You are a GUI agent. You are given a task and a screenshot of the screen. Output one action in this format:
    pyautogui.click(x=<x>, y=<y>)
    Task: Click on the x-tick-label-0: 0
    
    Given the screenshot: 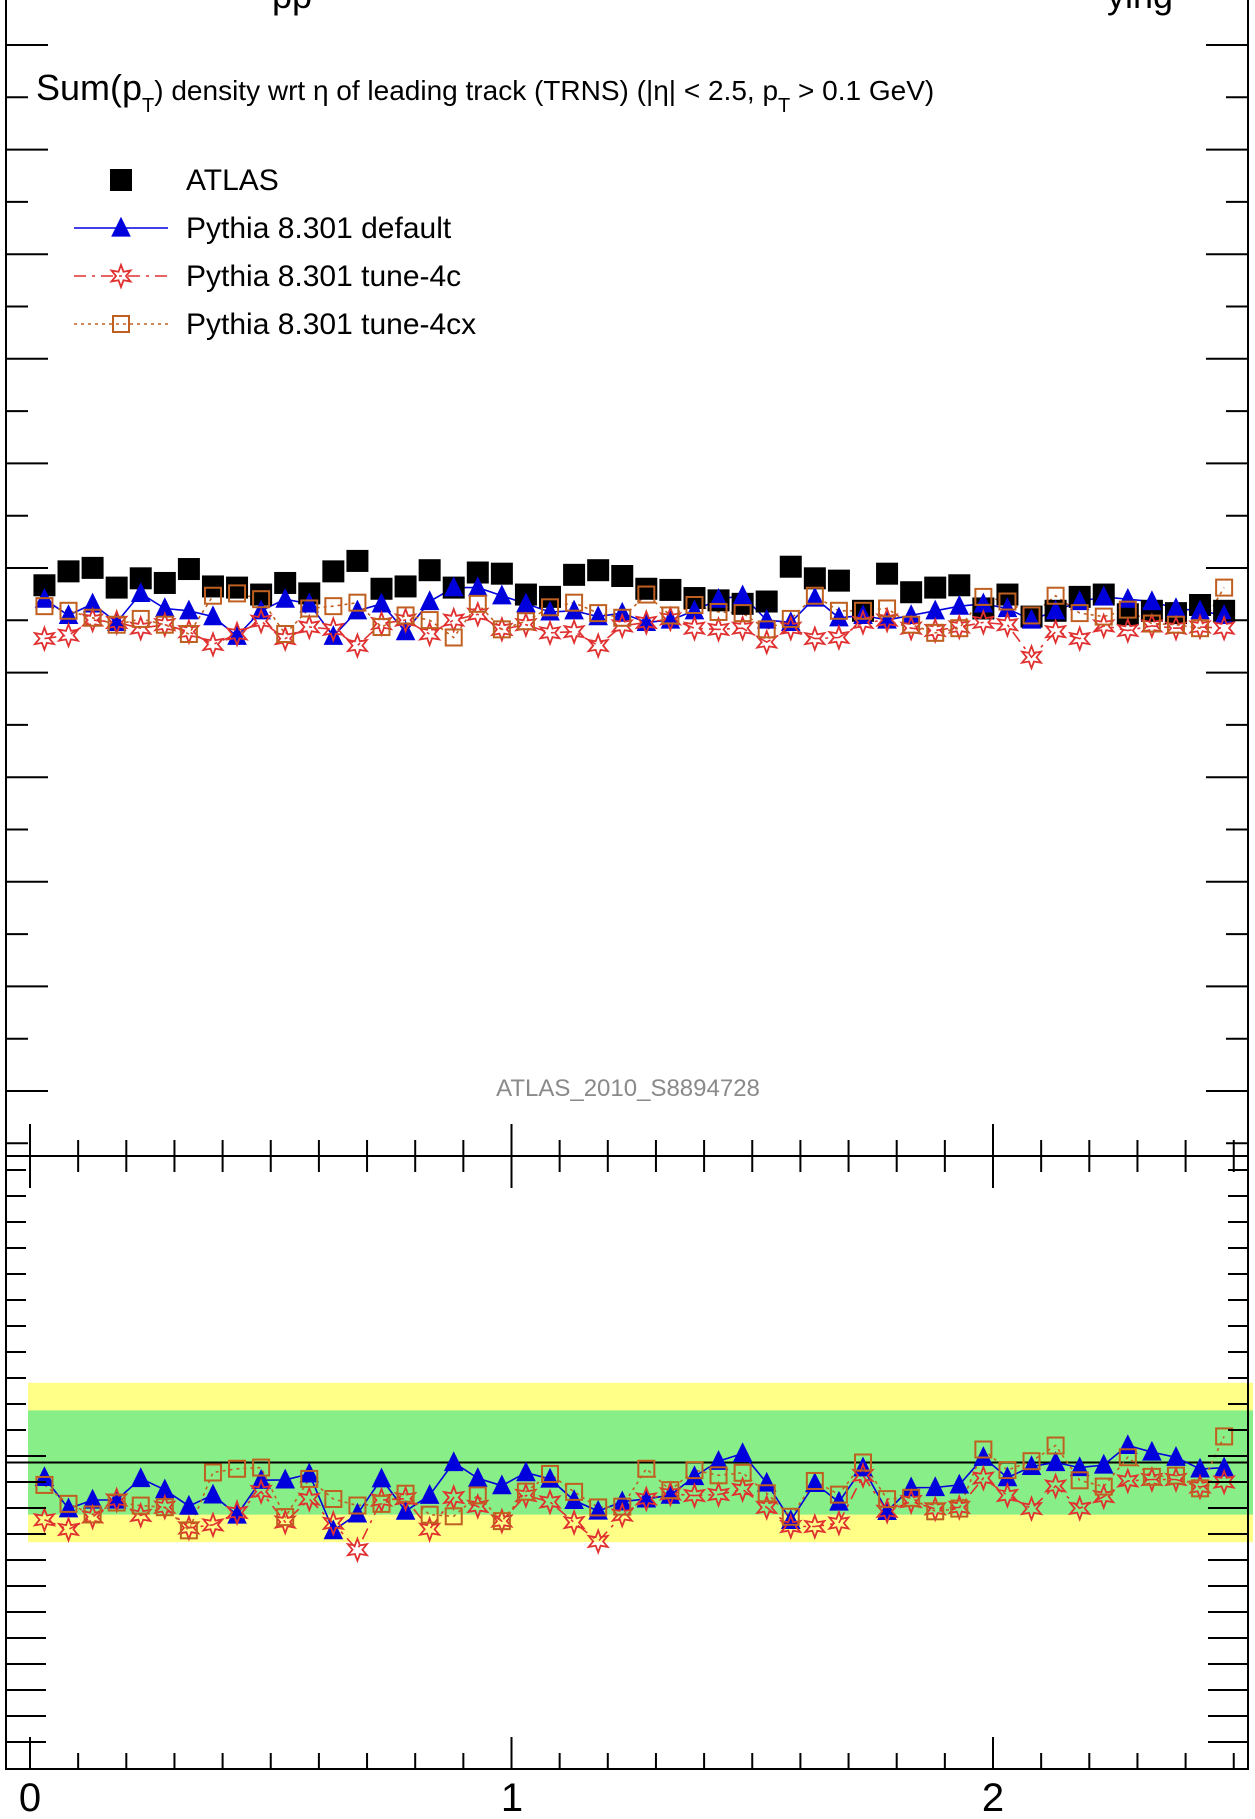 What is the action you would take?
    pyautogui.click(x=30, y=1797)
    